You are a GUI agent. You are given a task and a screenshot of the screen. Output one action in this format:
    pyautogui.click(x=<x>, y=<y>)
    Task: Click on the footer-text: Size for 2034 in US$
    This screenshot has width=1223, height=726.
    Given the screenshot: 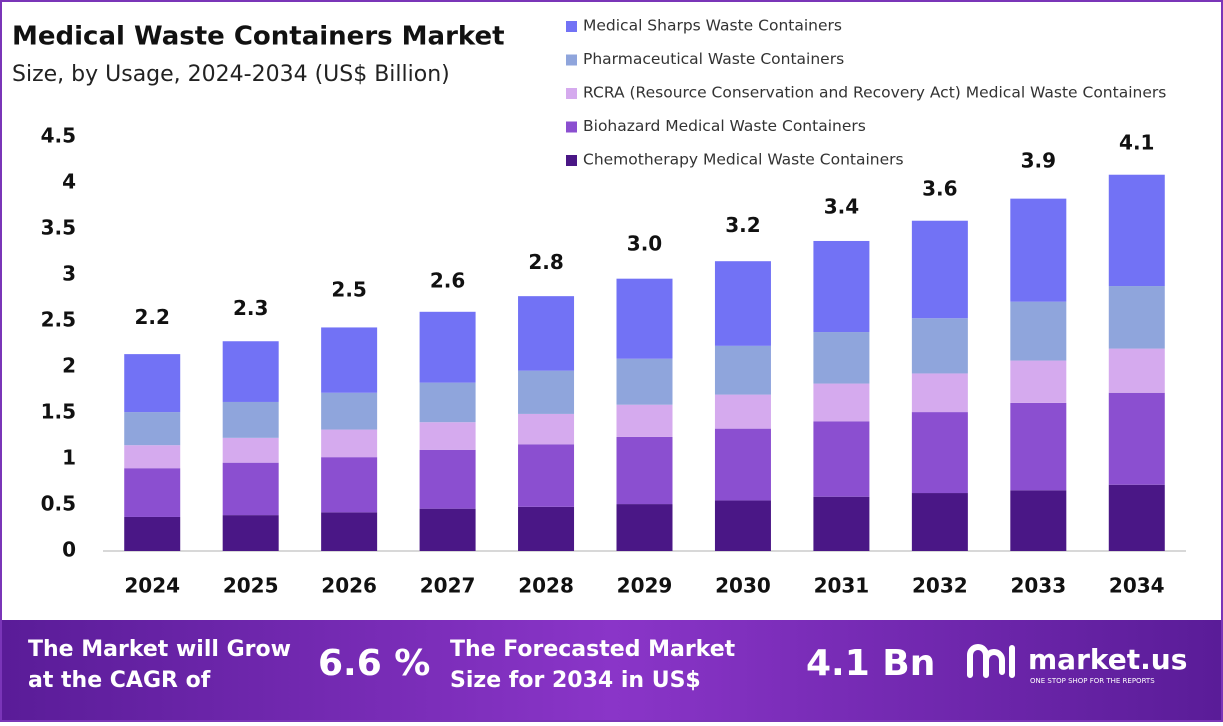 What is the action you would take?
    pyautogui.click(x=575, y=680)
    